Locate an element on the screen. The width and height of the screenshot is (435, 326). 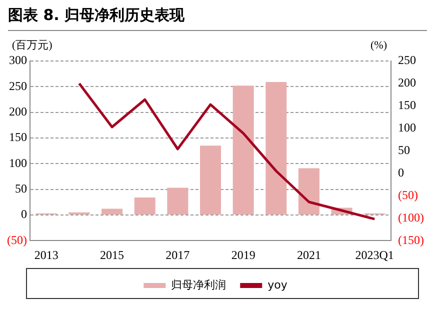
chart-title: 图表 8. 归母净利历史表现 is located at coordinates (217, 15).